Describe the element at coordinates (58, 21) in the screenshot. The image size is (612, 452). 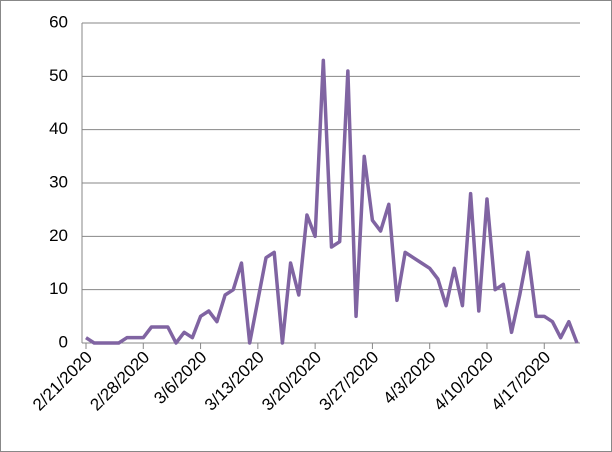
I see `y-tick-label: 60` at that location.